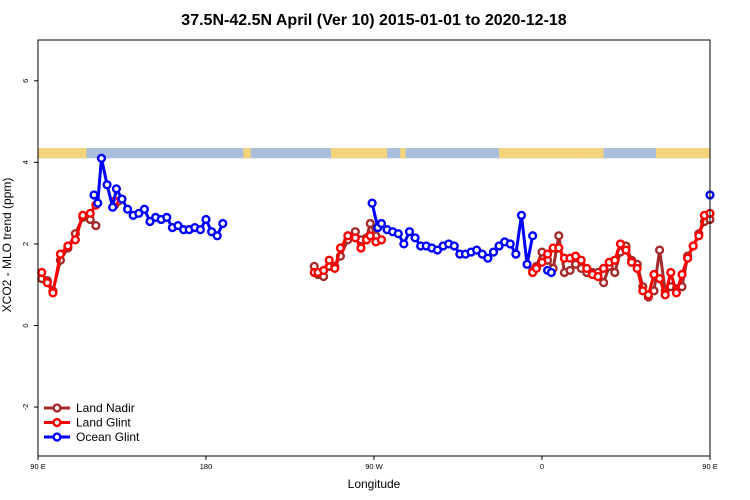  I want to click on x-axis-label: Longitude, so click(374, 484).